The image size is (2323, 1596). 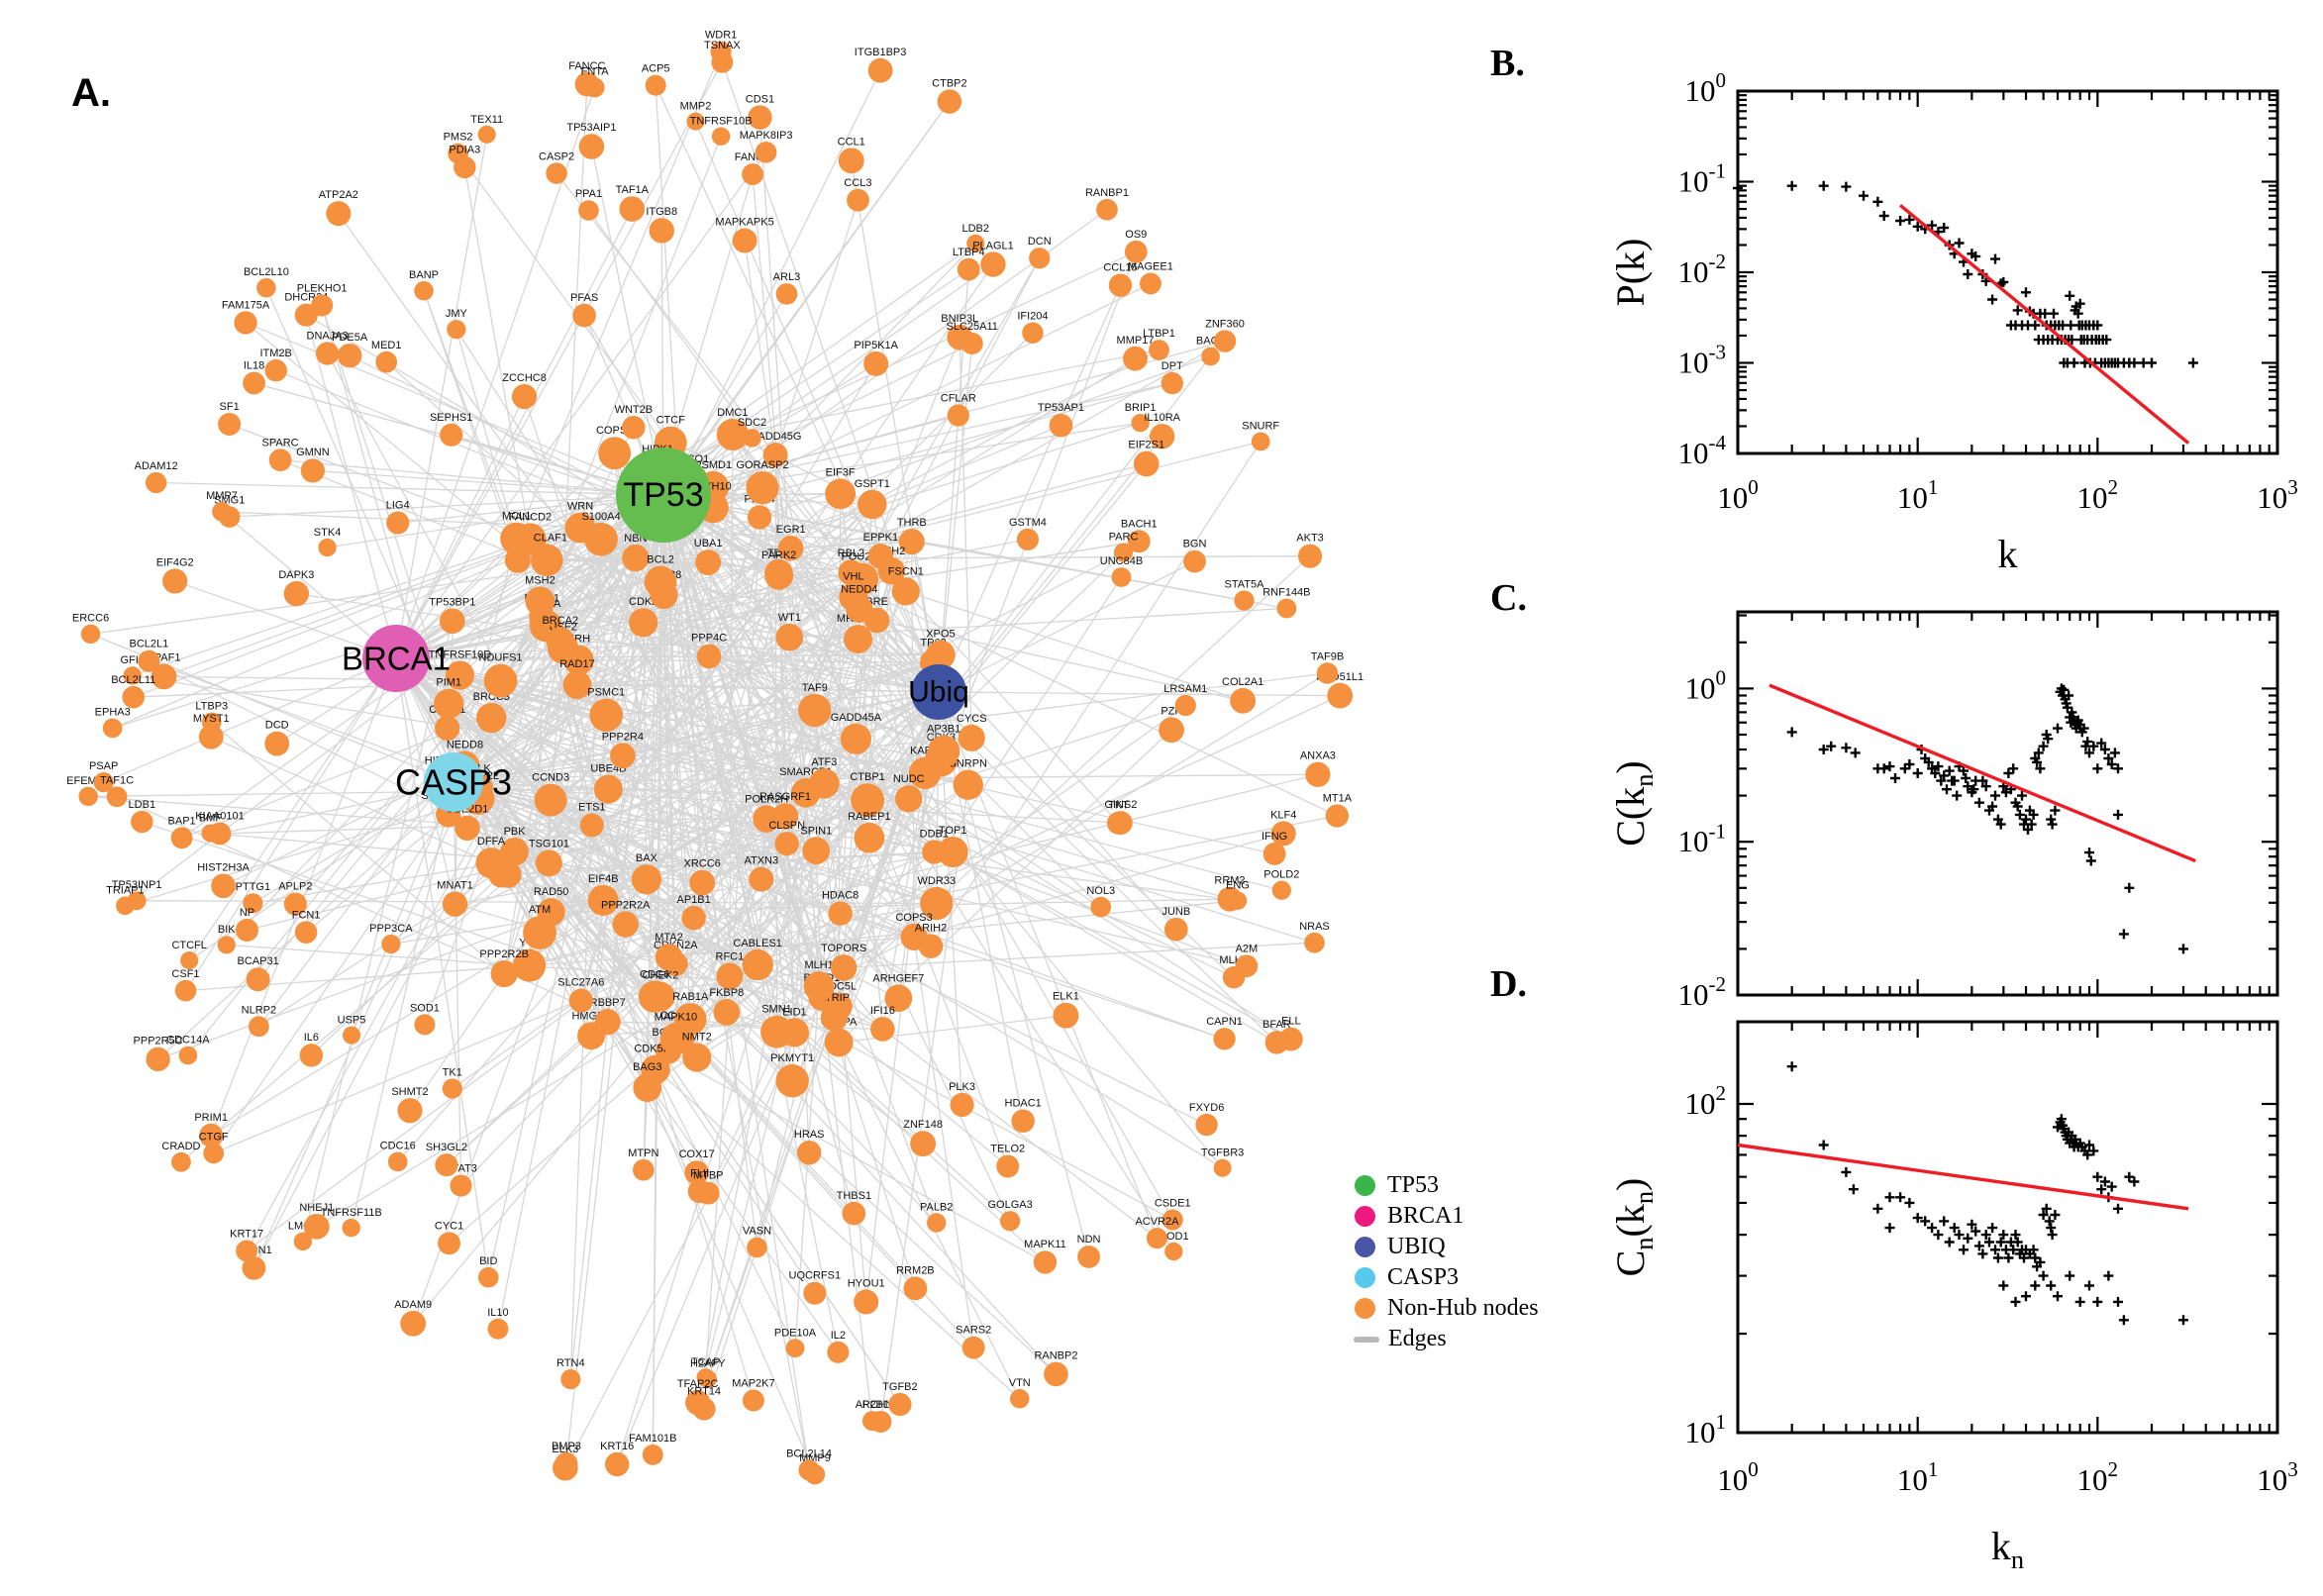 What do you see at coordinates (460, 654) in the screenshot?
I see `gene-node-label: TNFRSF10D` at bounding box center [460, 654].